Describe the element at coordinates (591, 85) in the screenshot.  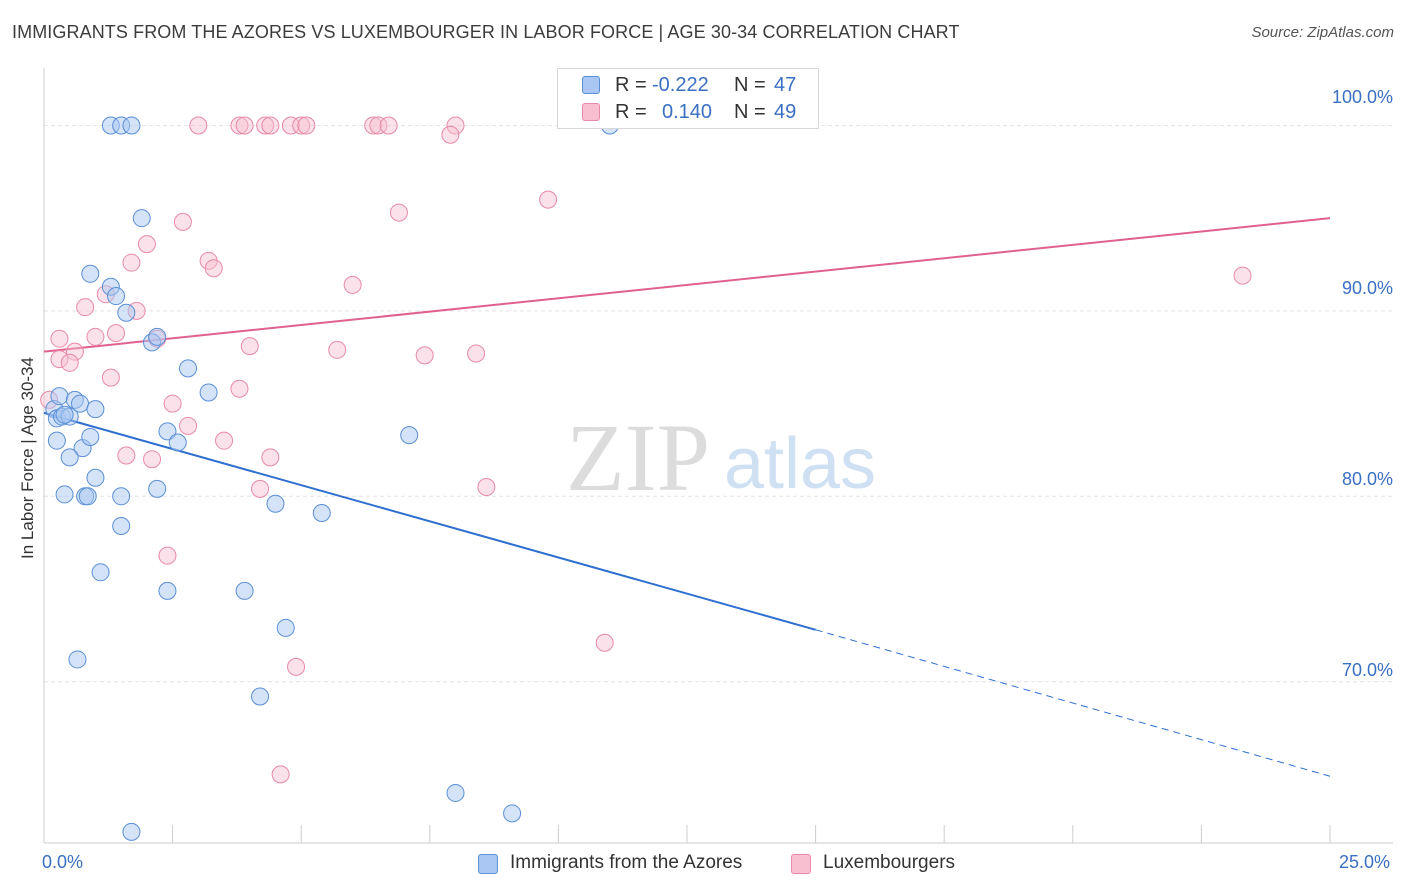
I see `azores-swatch` at that location.